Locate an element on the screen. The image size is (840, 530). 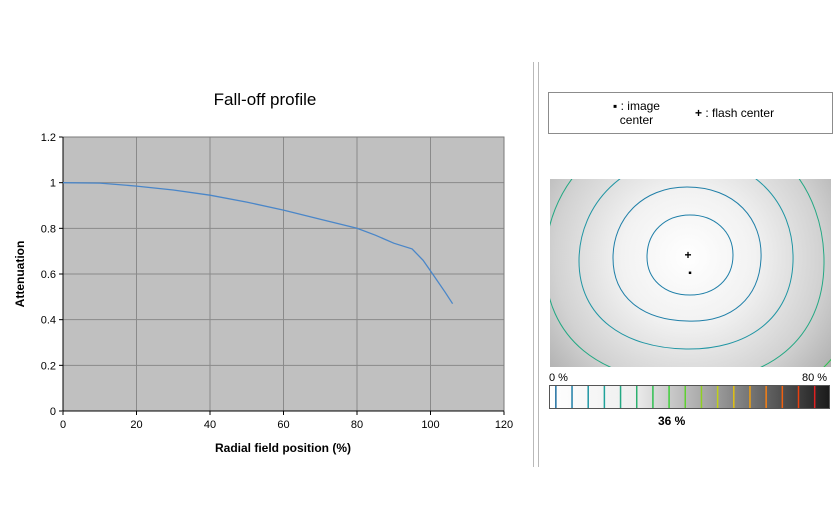
y-tick-label: 0.2 is located at coordinates (48, 366).